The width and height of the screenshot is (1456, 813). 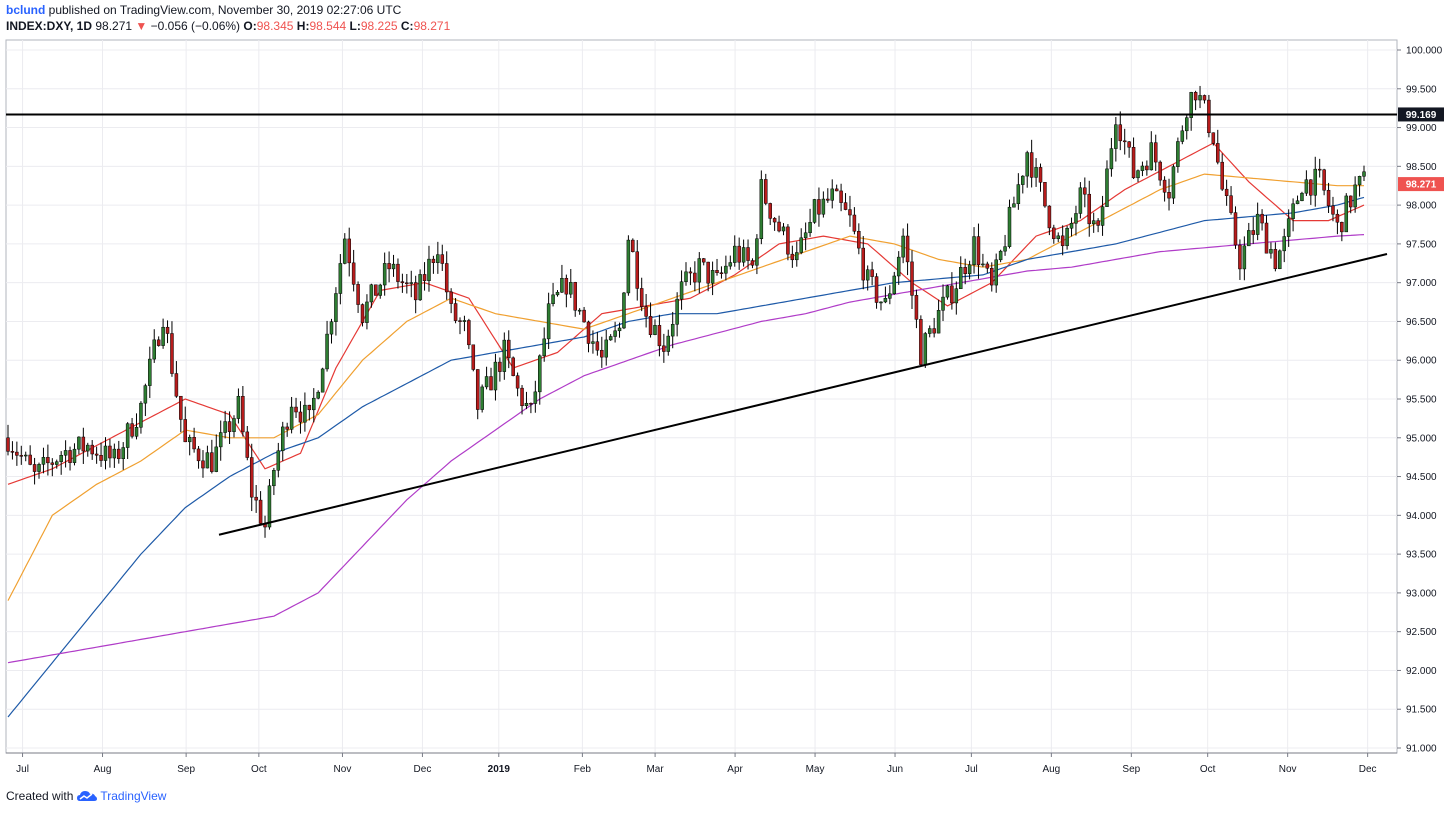 What do you see at coordinates (407, 26) in the screenshot?
I see `close-label: C:` at bounding box center [407, 26].